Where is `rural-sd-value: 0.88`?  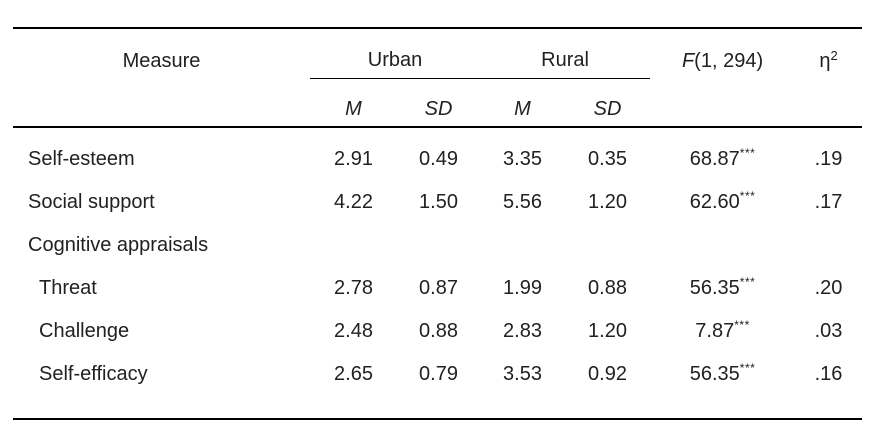 rural-sd-value: 0.88 is located at coordinates (607, 288).